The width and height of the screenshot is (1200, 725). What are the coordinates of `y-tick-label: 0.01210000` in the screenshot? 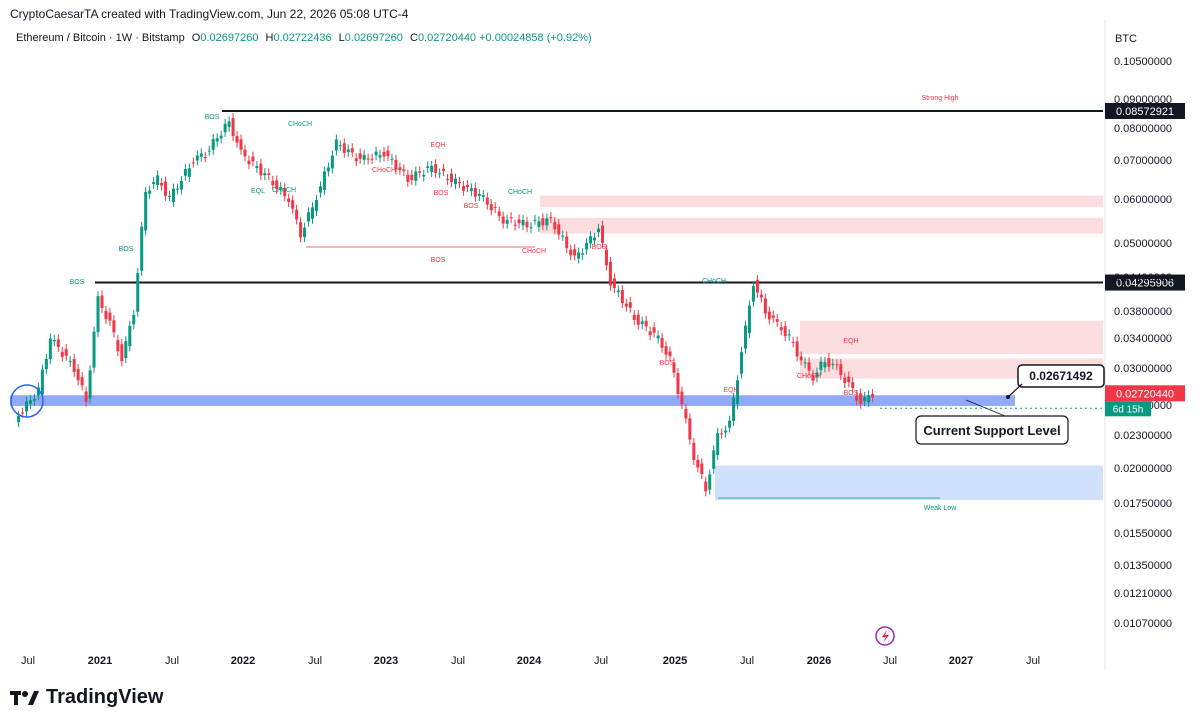 It's located at (1143, 594).